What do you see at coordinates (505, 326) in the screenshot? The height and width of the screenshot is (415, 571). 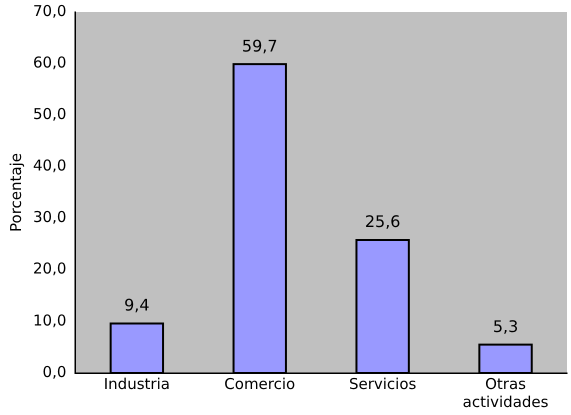 I see `data-label: 5,3` at bounding box center [505, 326].